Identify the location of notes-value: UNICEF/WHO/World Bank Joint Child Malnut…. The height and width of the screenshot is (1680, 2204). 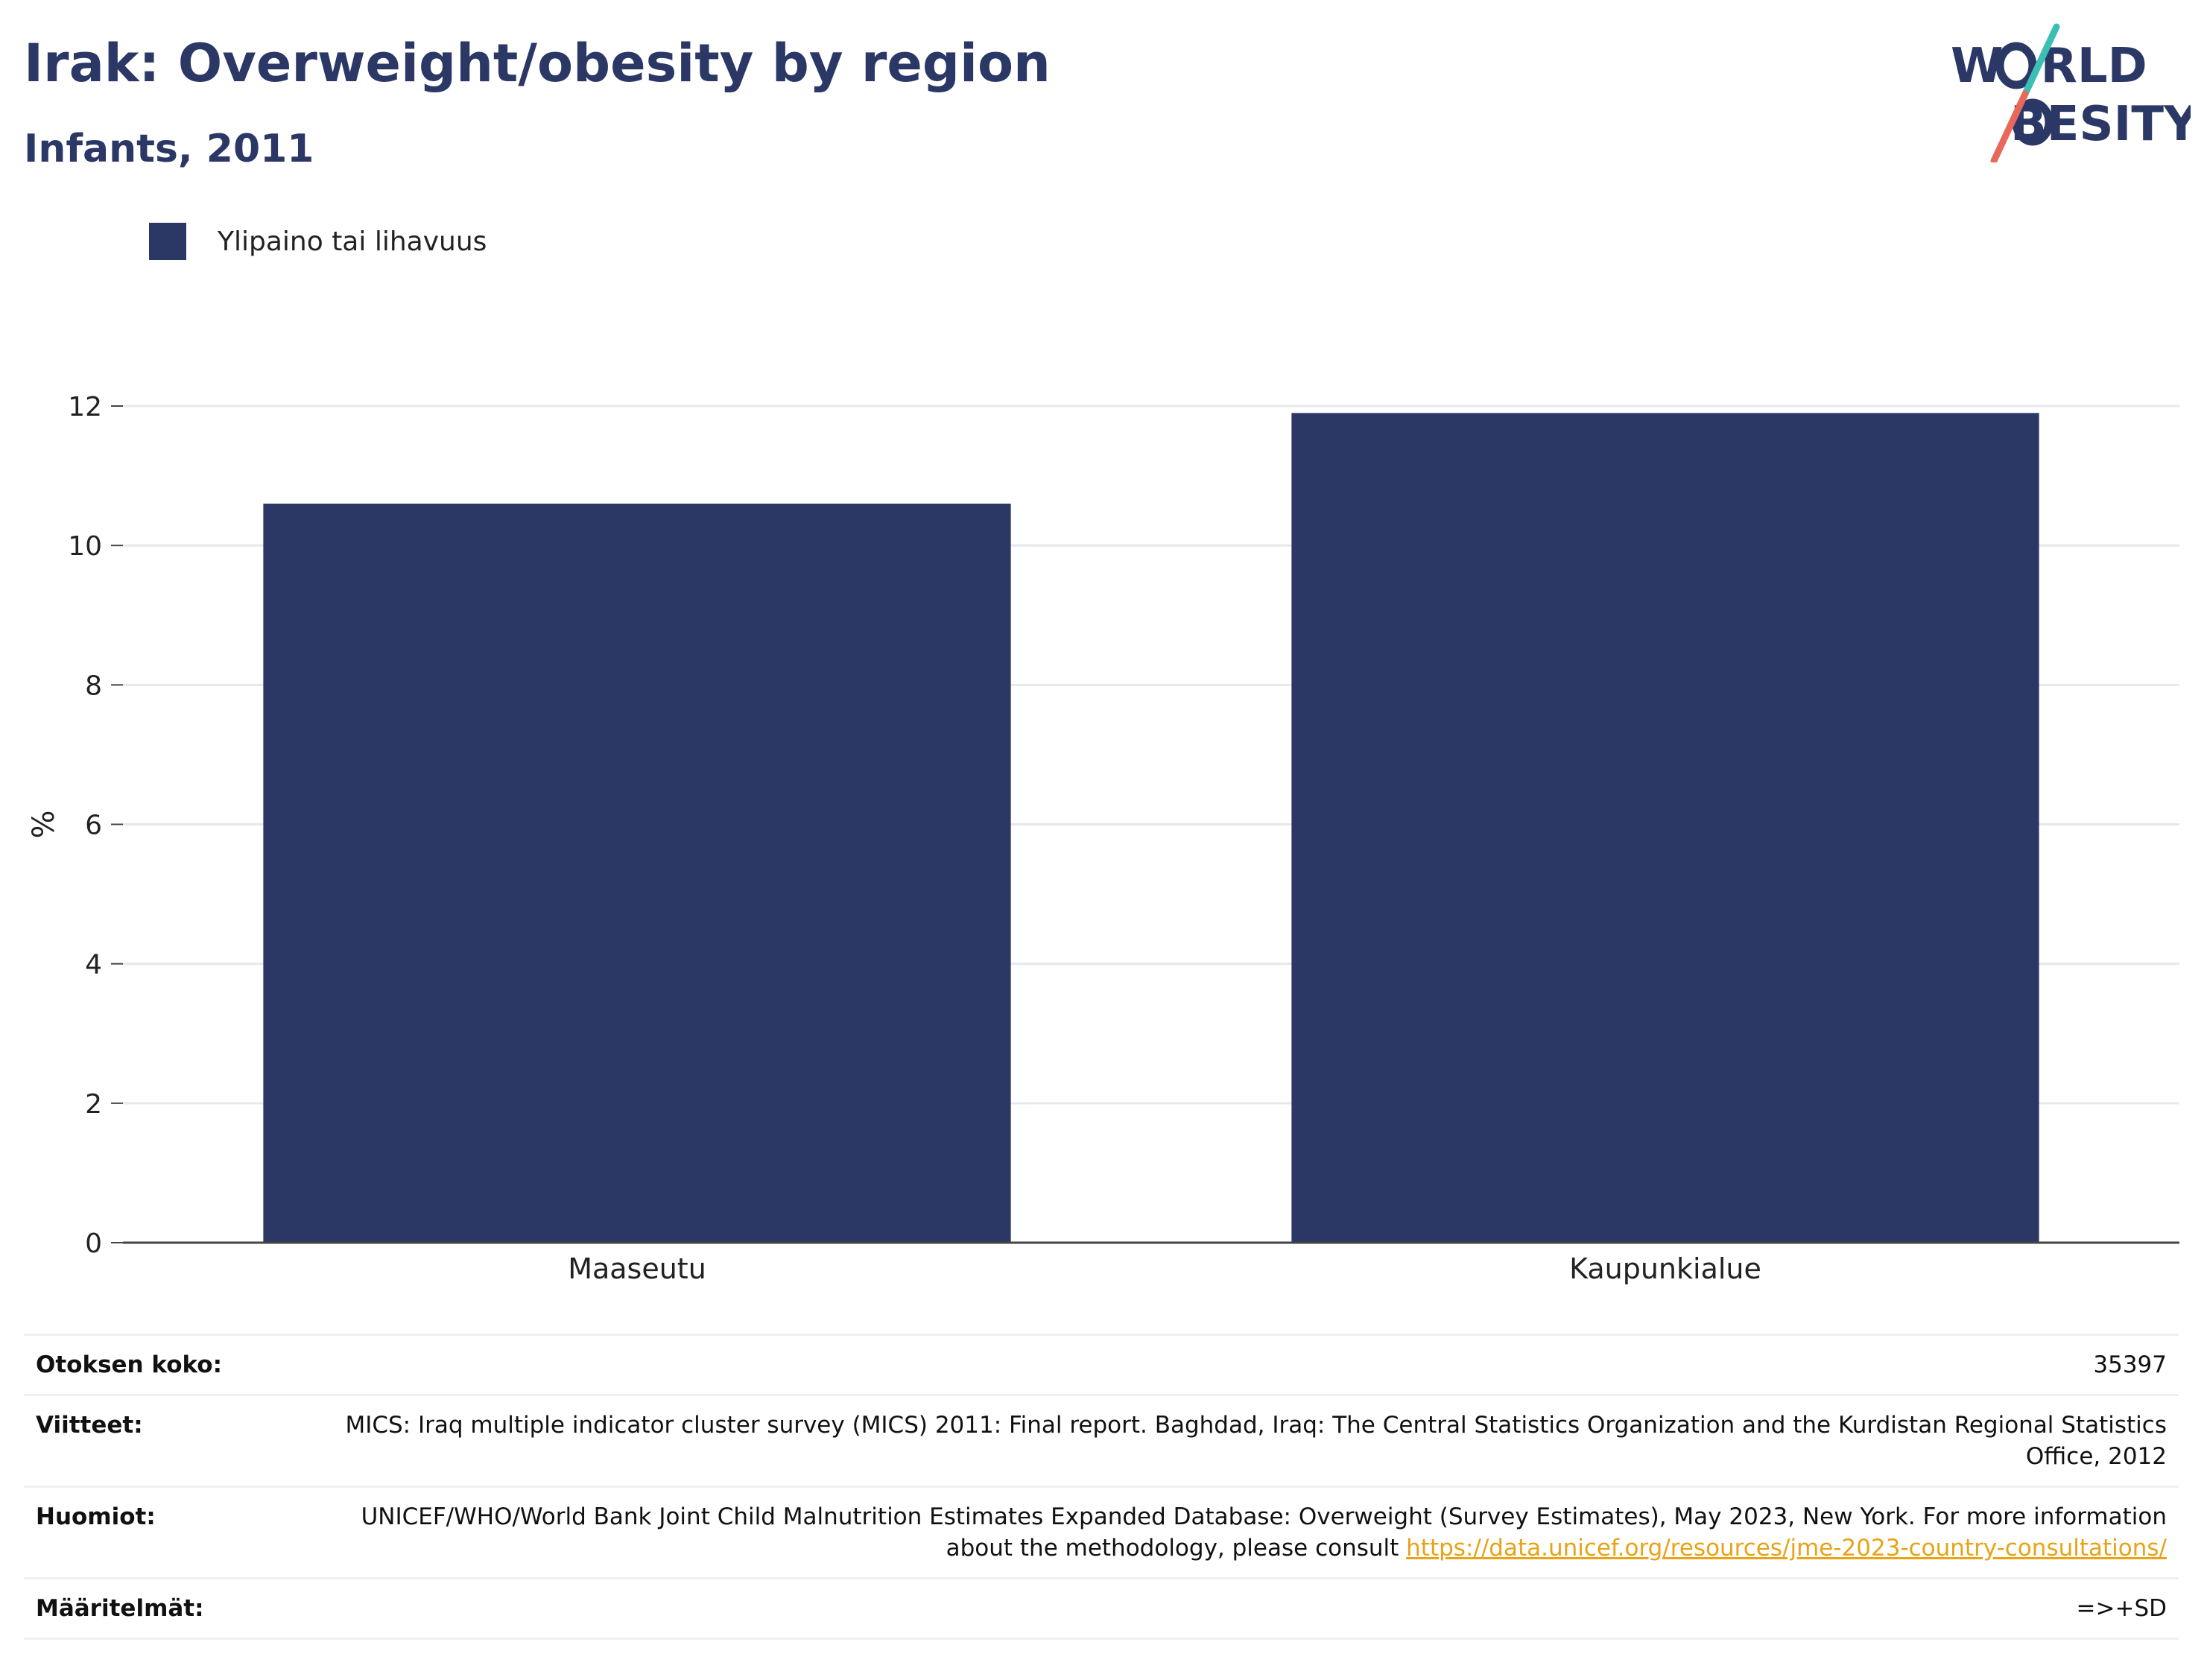
(1264, 1532).